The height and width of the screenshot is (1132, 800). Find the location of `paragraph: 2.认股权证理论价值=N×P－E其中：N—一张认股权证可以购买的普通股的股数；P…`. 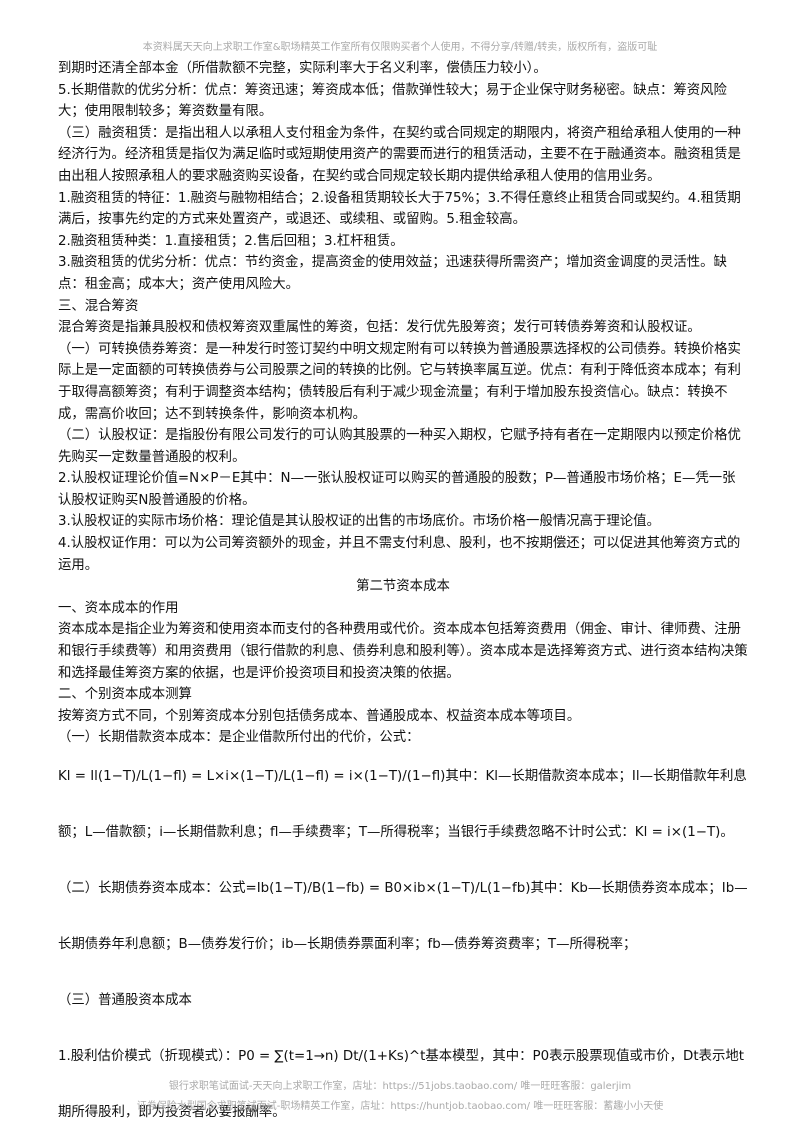

paragraph: 2.认股权证理论价值=N×P－E其中：N—一张认股权证可以购买的普通股的股数；P… is located at coordinates (397, 489).